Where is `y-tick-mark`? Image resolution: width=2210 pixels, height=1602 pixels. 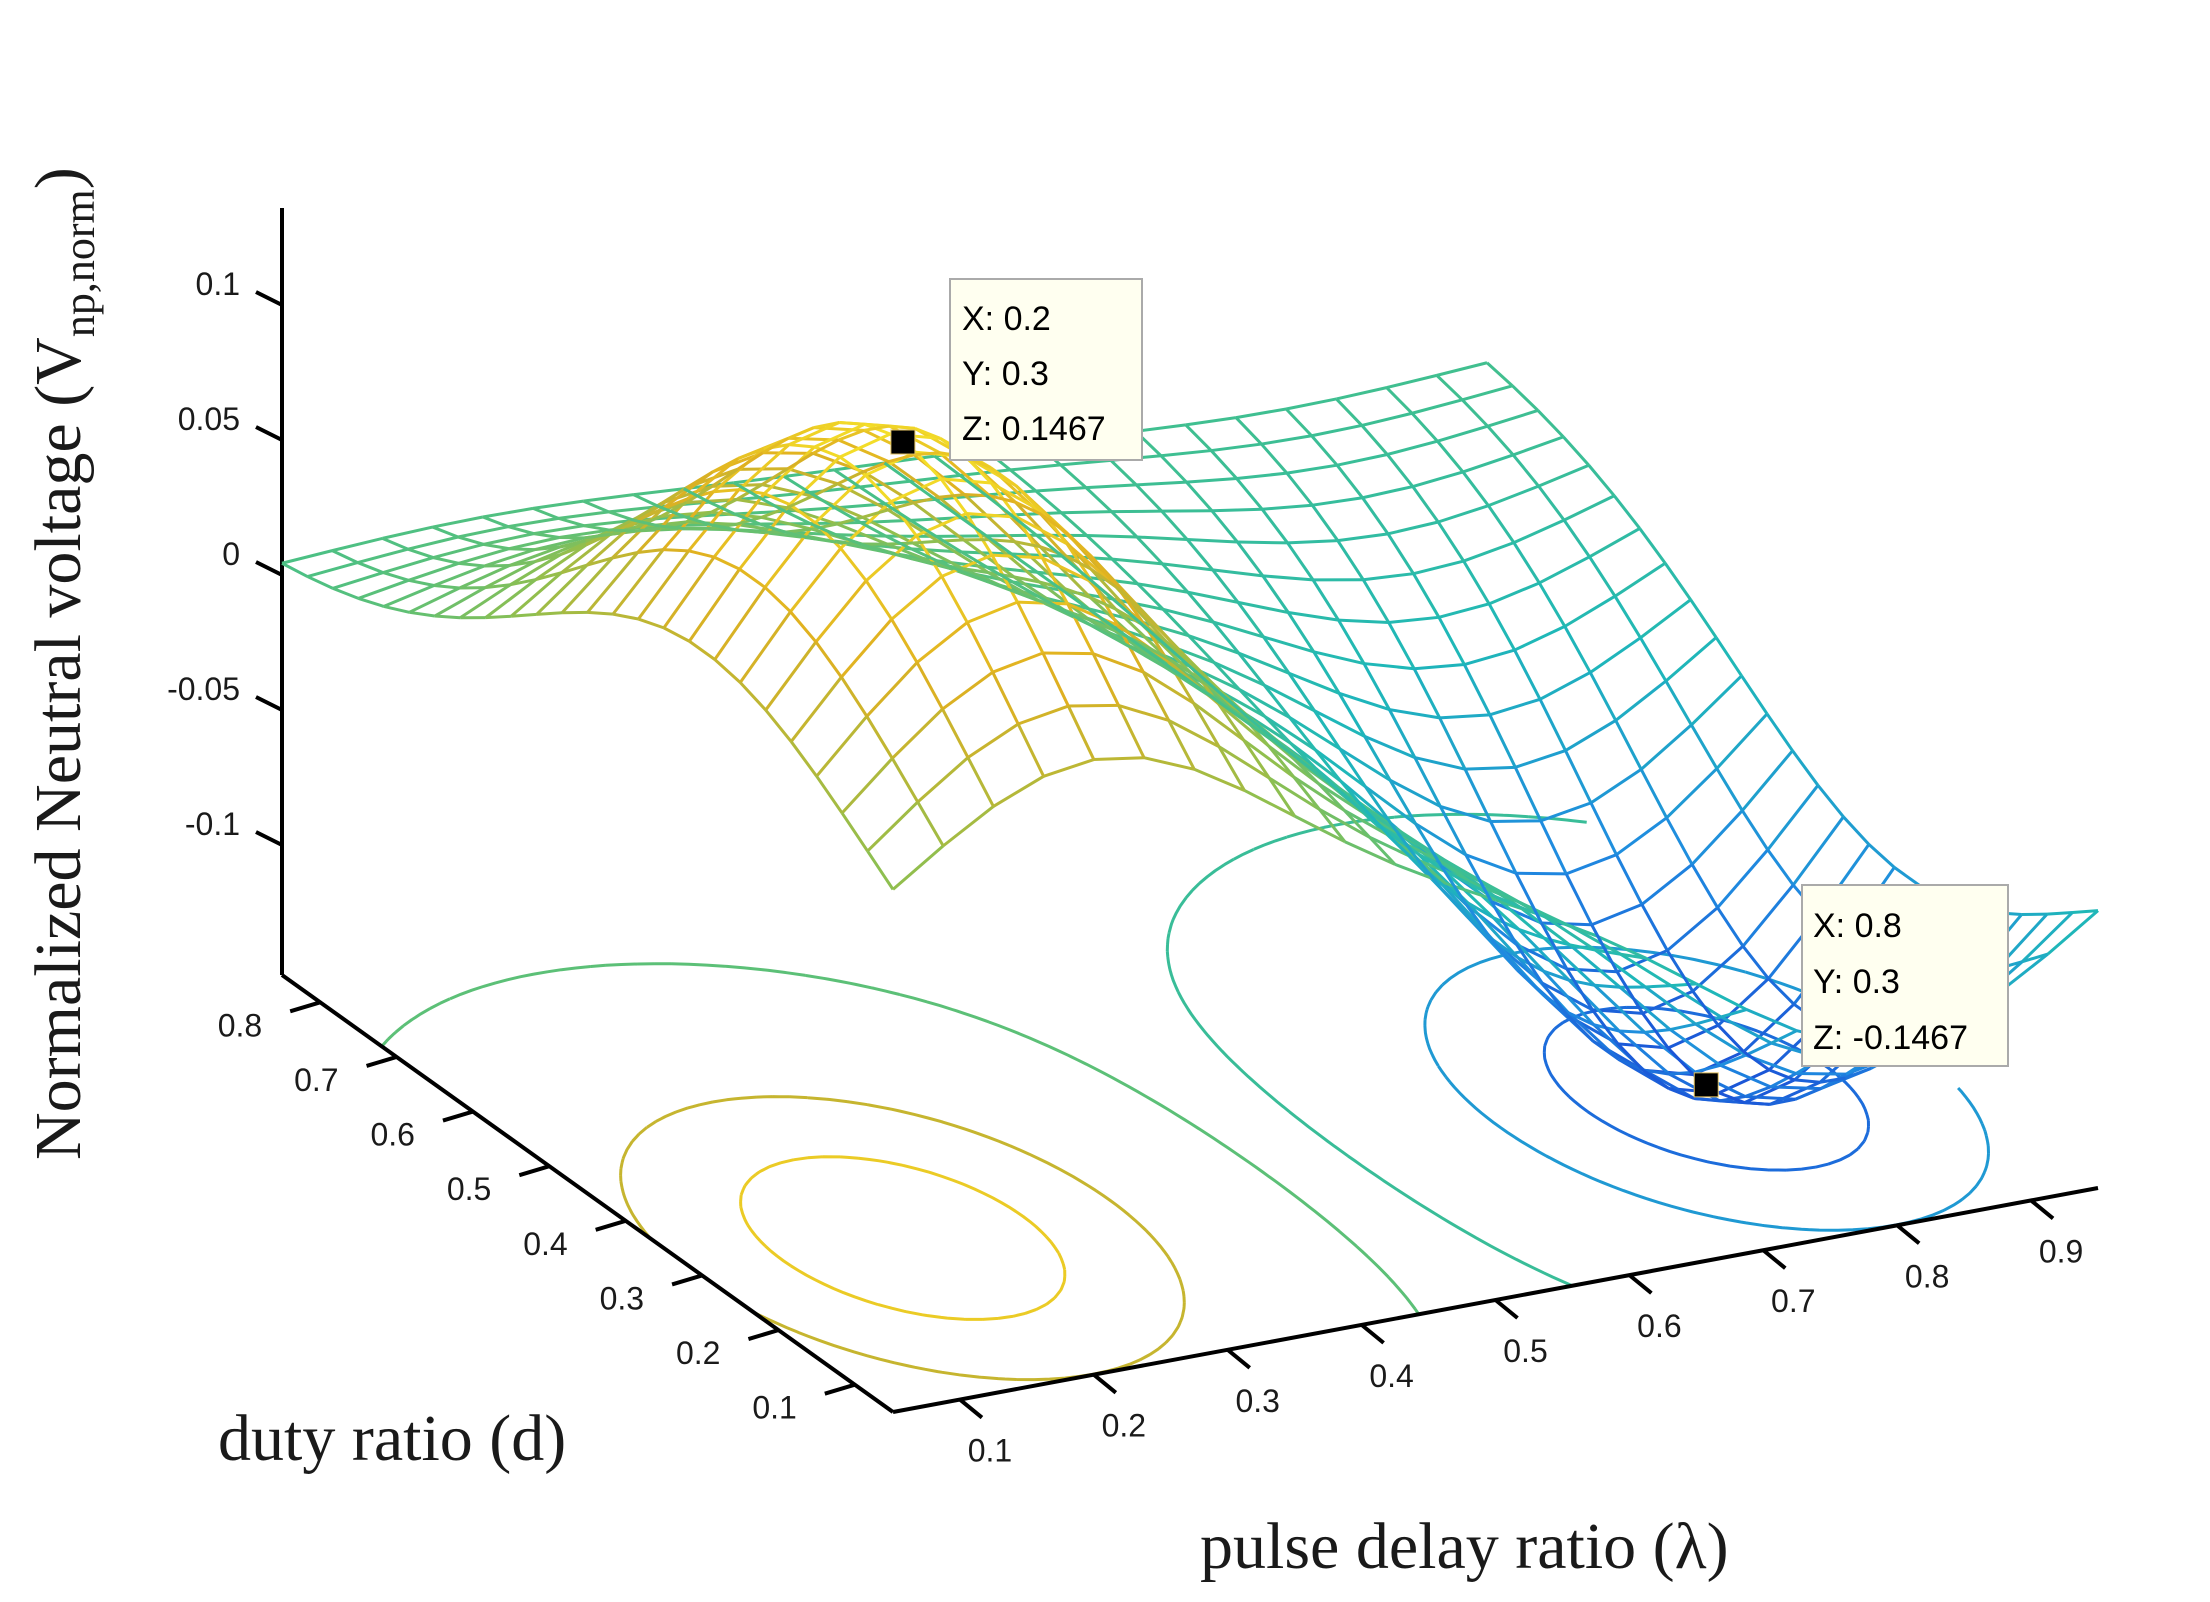 y-tick-mark is located at coordinates (458, 1116).